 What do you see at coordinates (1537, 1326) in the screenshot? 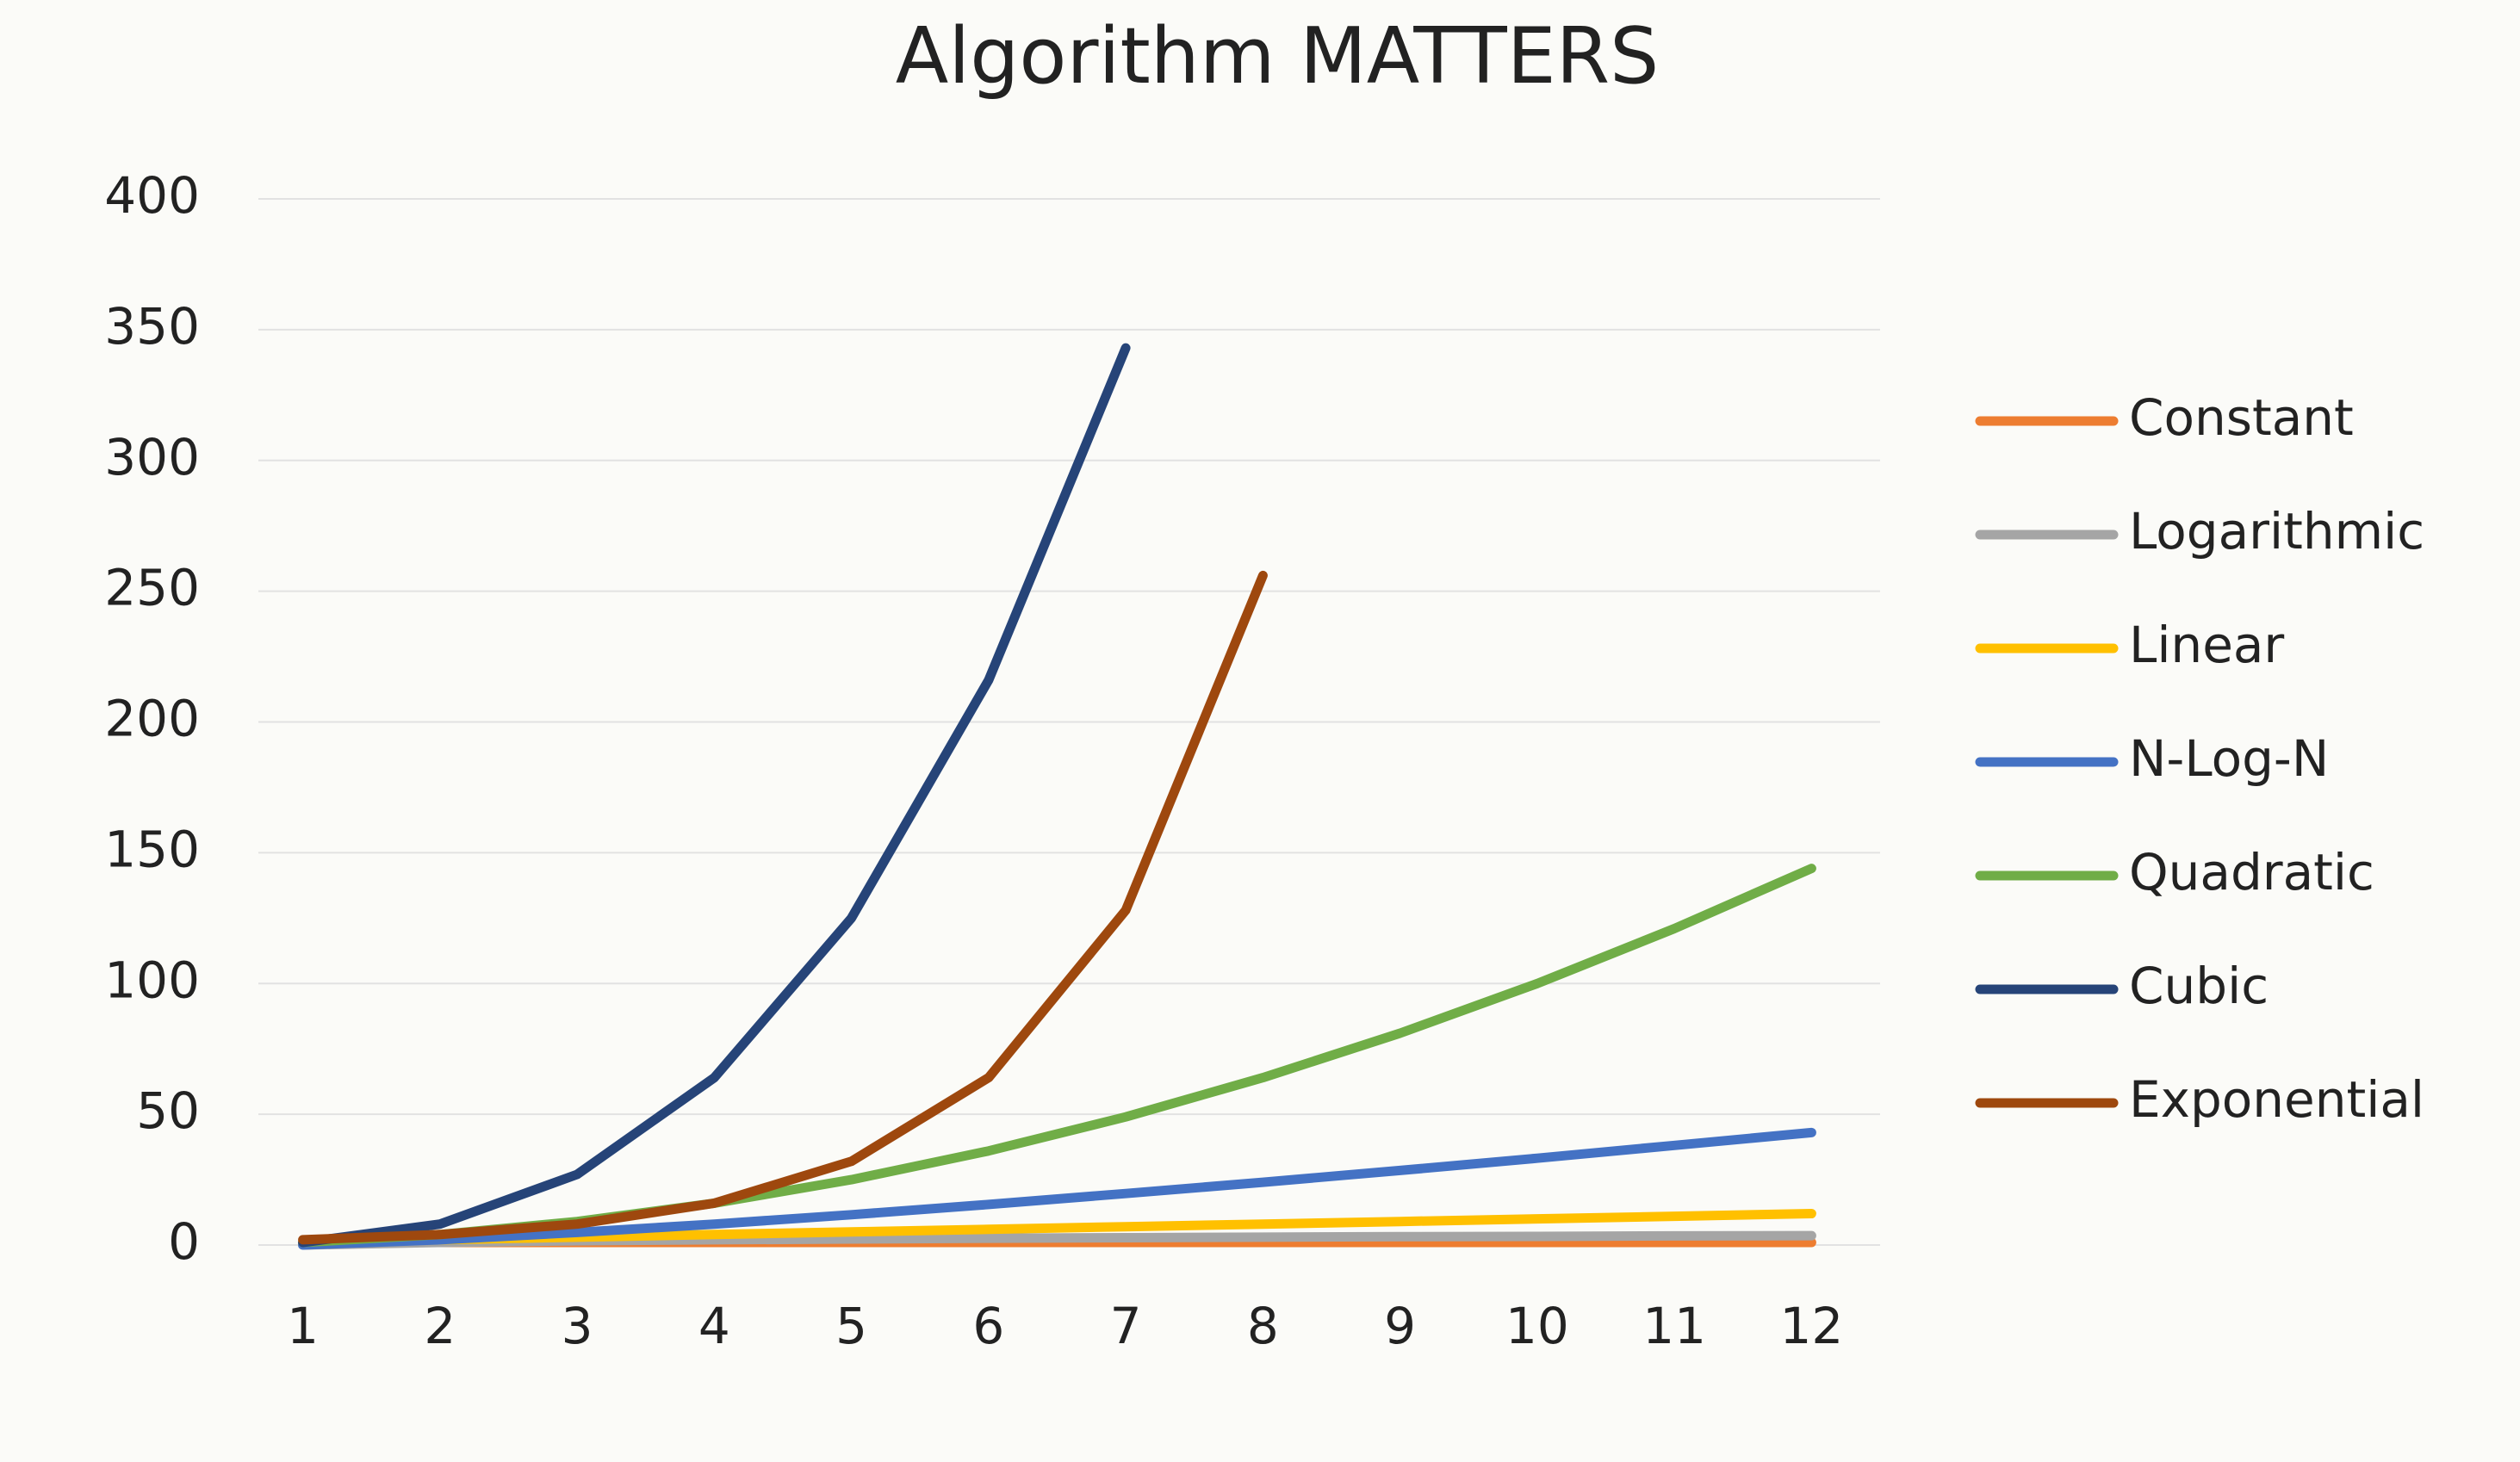
I see `x-tick-label: 10` at bounding box center [1537, 1326].